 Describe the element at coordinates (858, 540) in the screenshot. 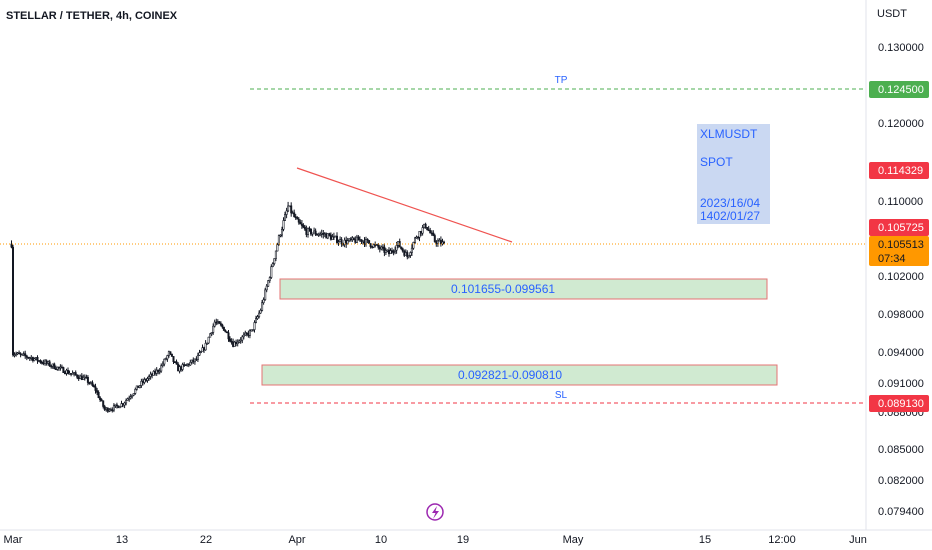

I see `x-tick: Jun` at that location.